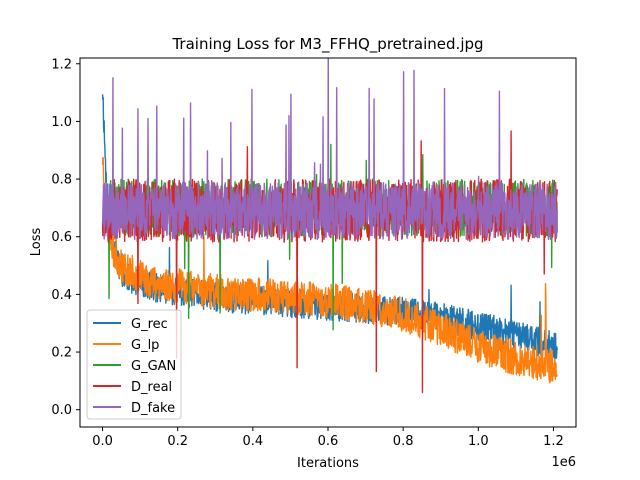 The height and width of the screenshot is (480, 640). I want to click on legend-label: G_GAN, so click(153, 366).